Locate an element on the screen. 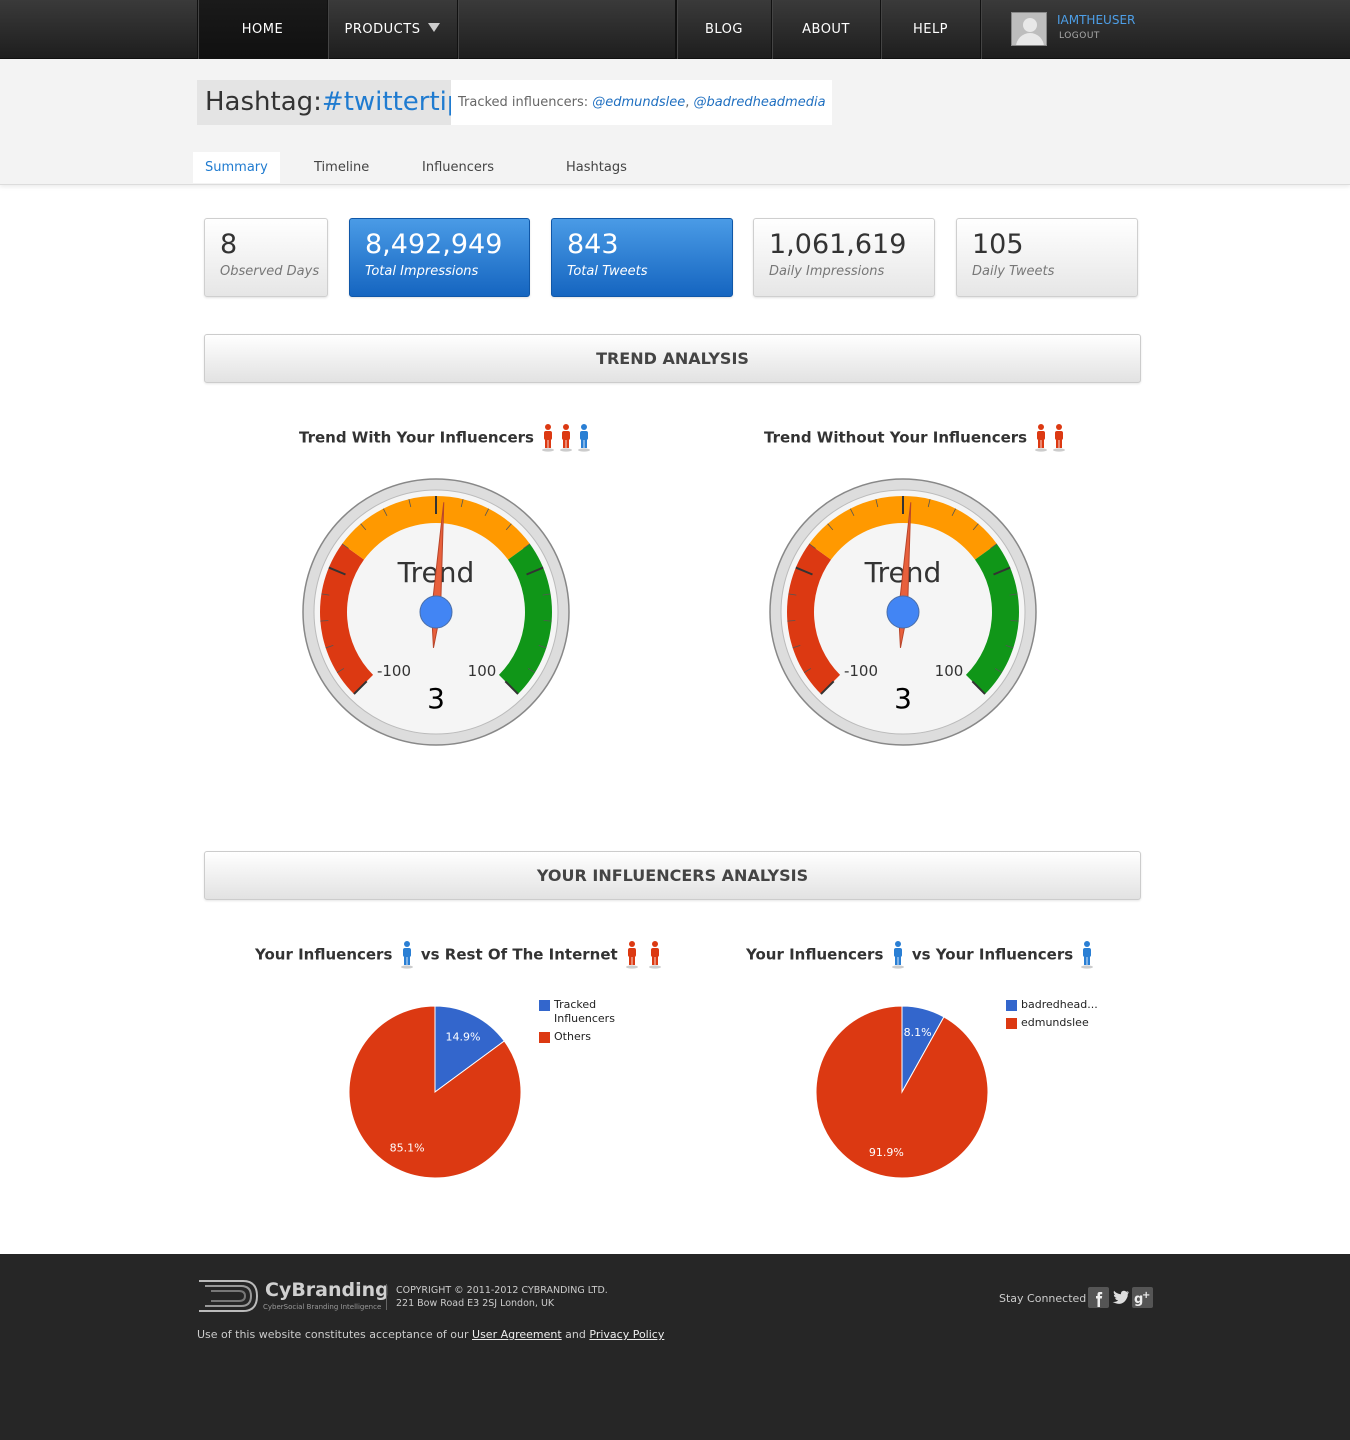 The width and height of the screenshot is (1350, 1440). stat-card-daily-tweets: 105 Daily Tweets is located at coordinates (1047, 257).